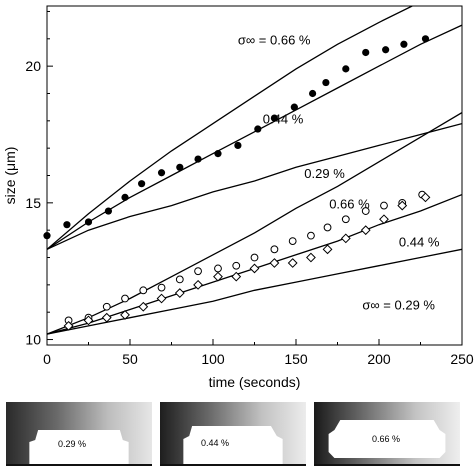 This screenshot has height=474, width=474. I want to click on x-tick-label: 100, so click(213, 359).